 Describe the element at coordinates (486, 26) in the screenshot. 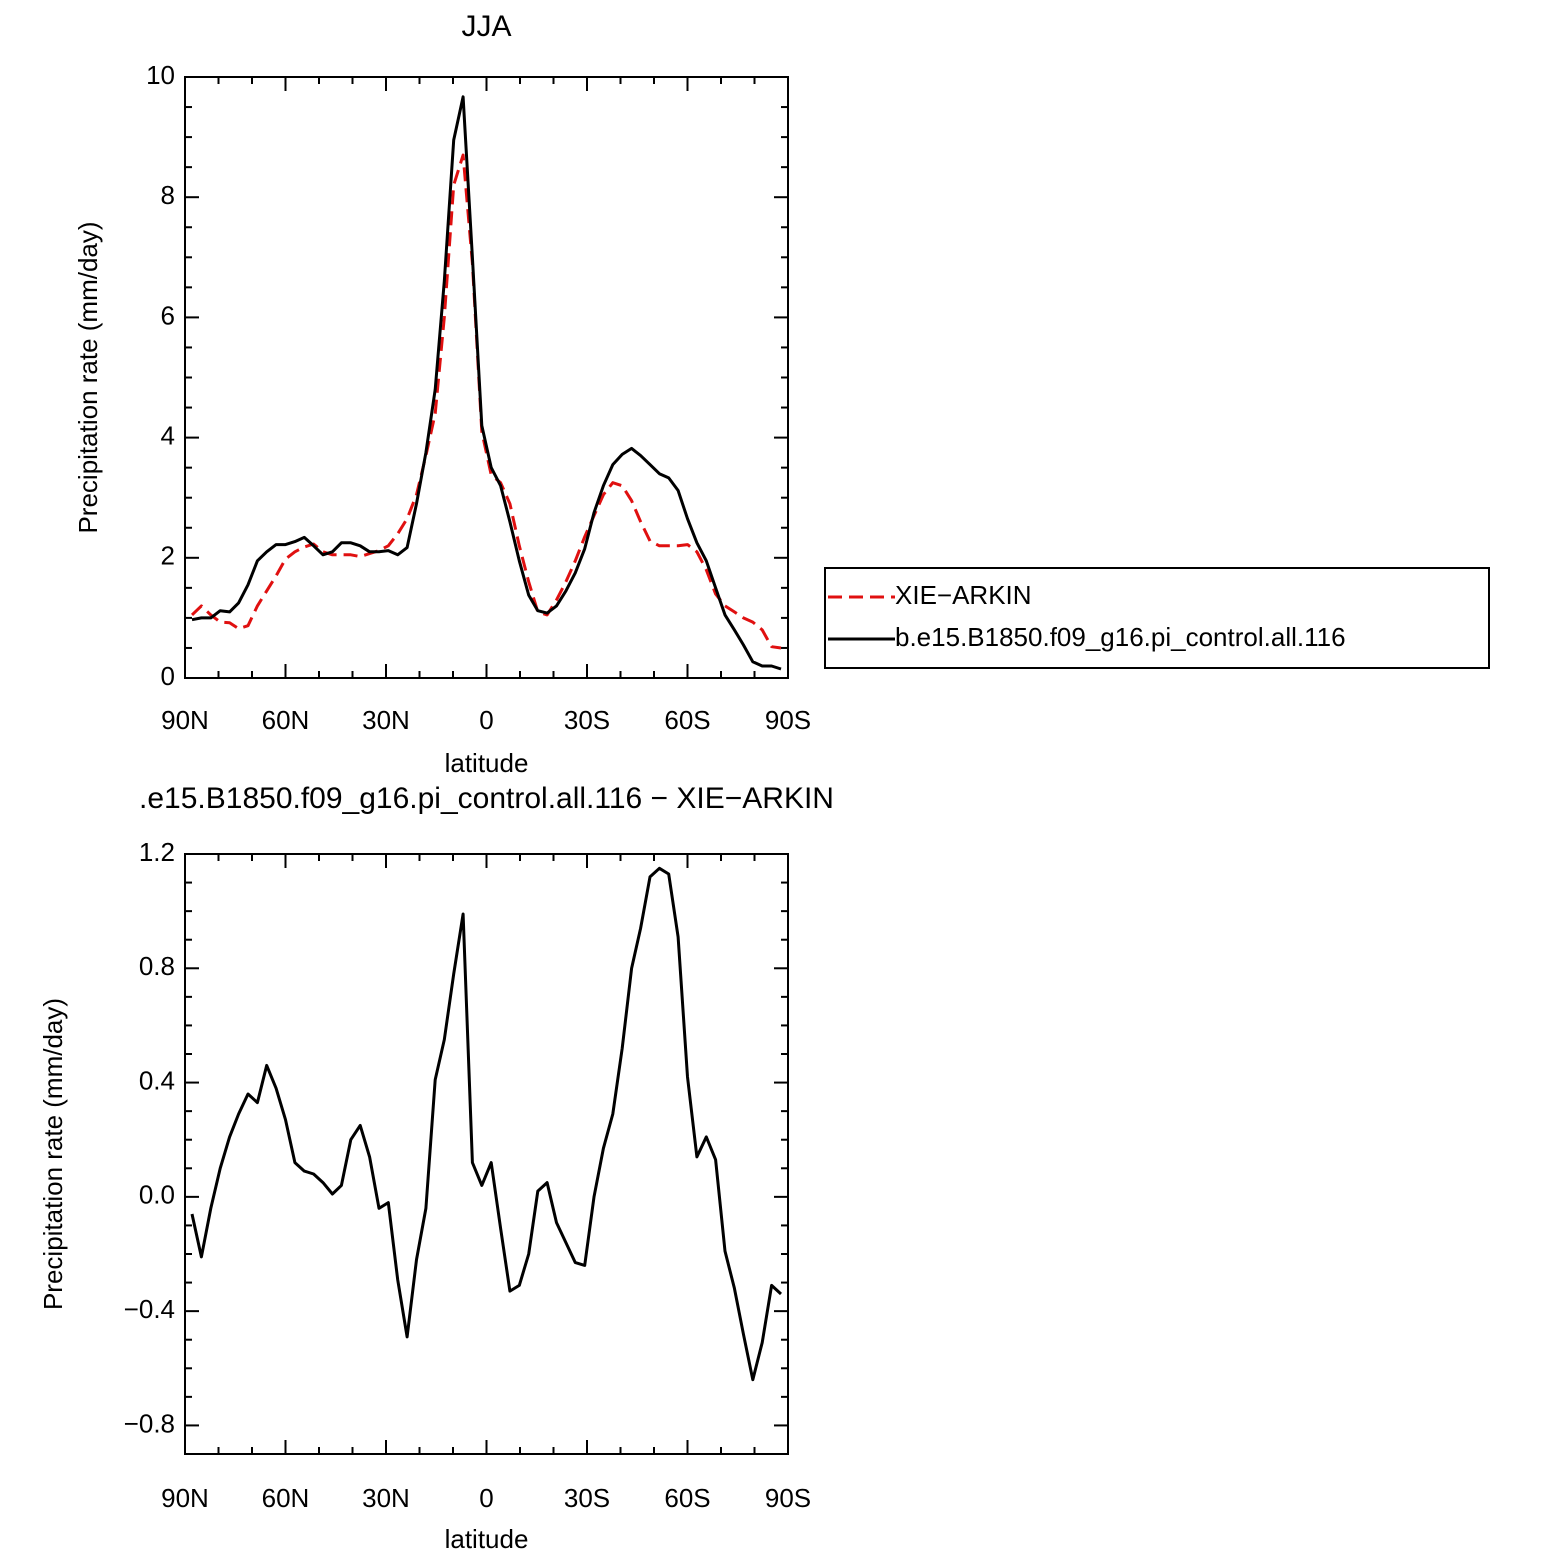

I see `chart-title: JJA` at that location.